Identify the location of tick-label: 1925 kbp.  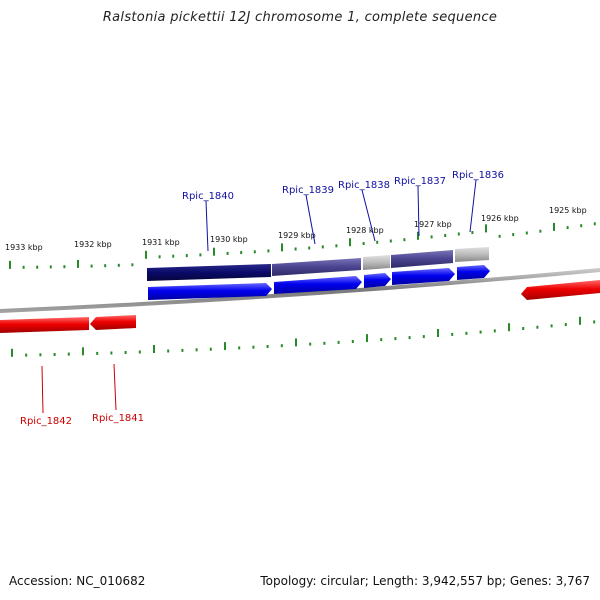
(568, 210).